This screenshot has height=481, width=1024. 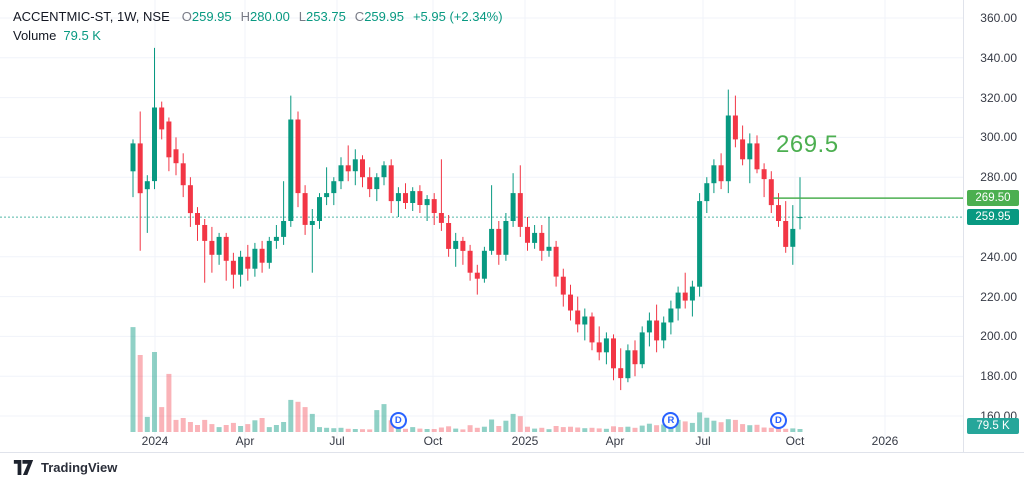 What do you see at coordinates (998, 296) in the screenshot?
I see `price-axis-tick: 220.00` at bounding box center [998, 296].